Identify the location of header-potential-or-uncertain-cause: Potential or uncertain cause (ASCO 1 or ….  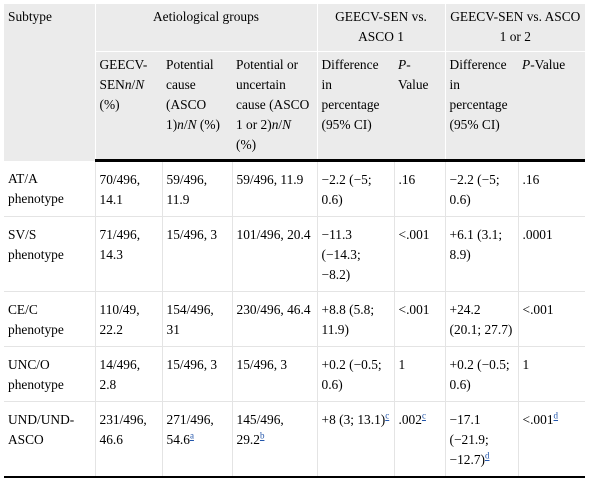
(275, 106).